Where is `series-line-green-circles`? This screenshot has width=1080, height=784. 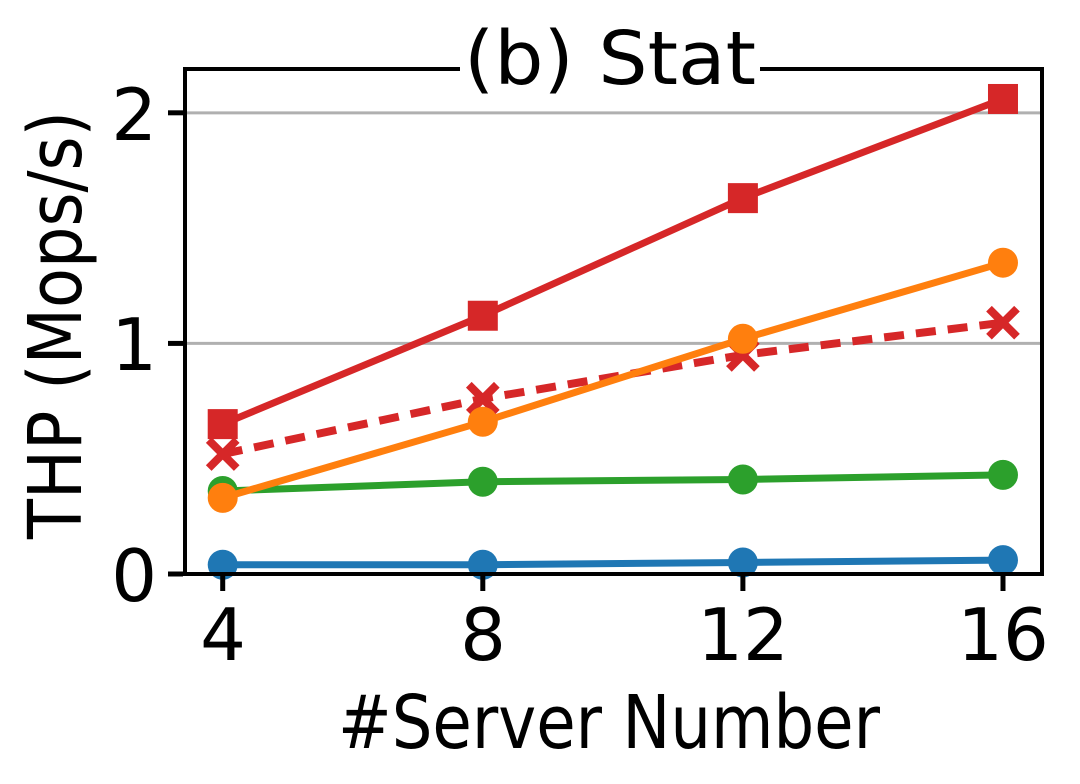 series-line-green-circles is located at coordinates (613, 483).